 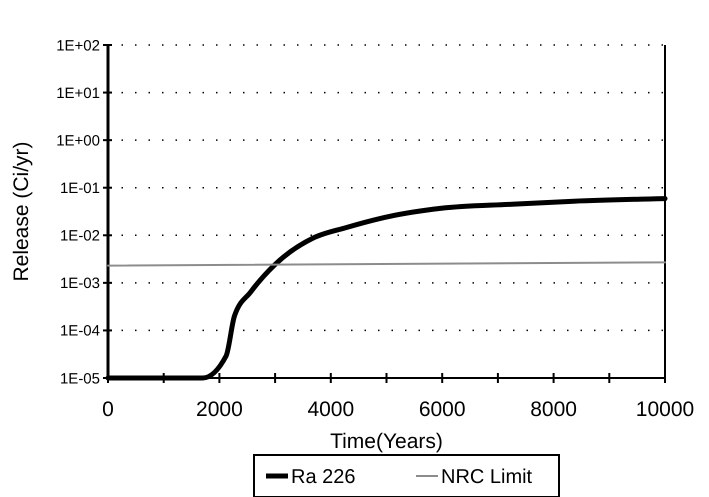 I want to click on x-tick-label: 0, so click(x=108, y=409).